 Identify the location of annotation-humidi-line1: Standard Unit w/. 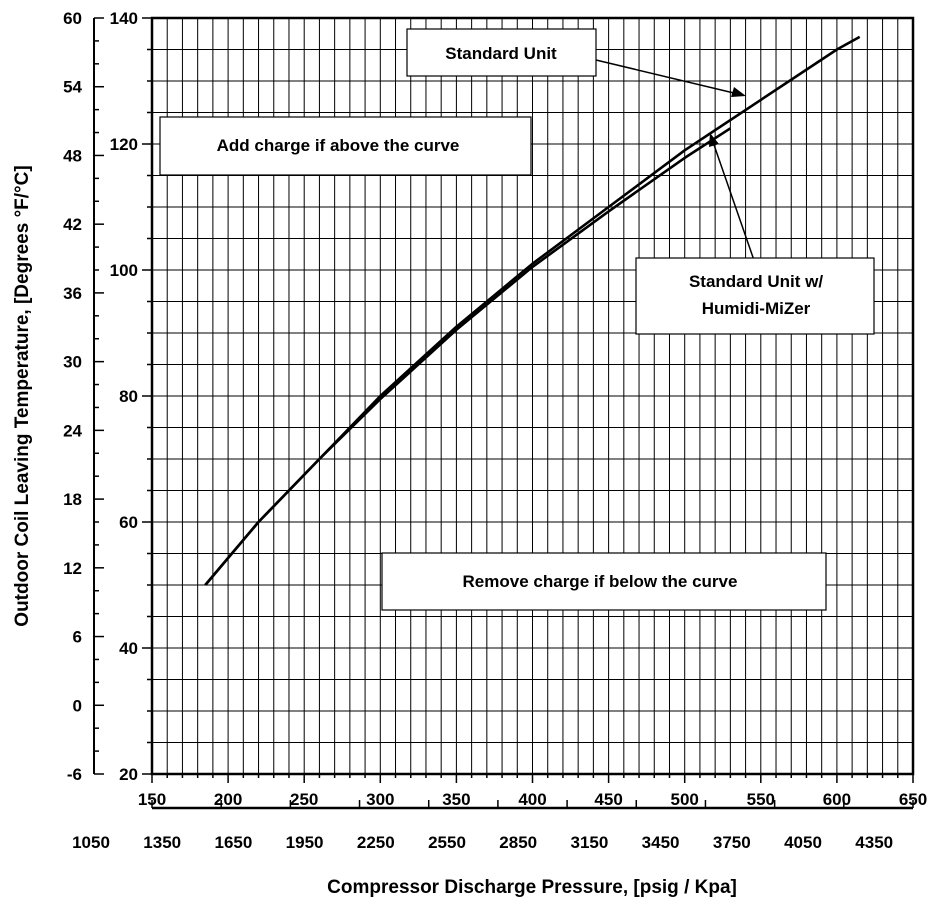
(756, 281).